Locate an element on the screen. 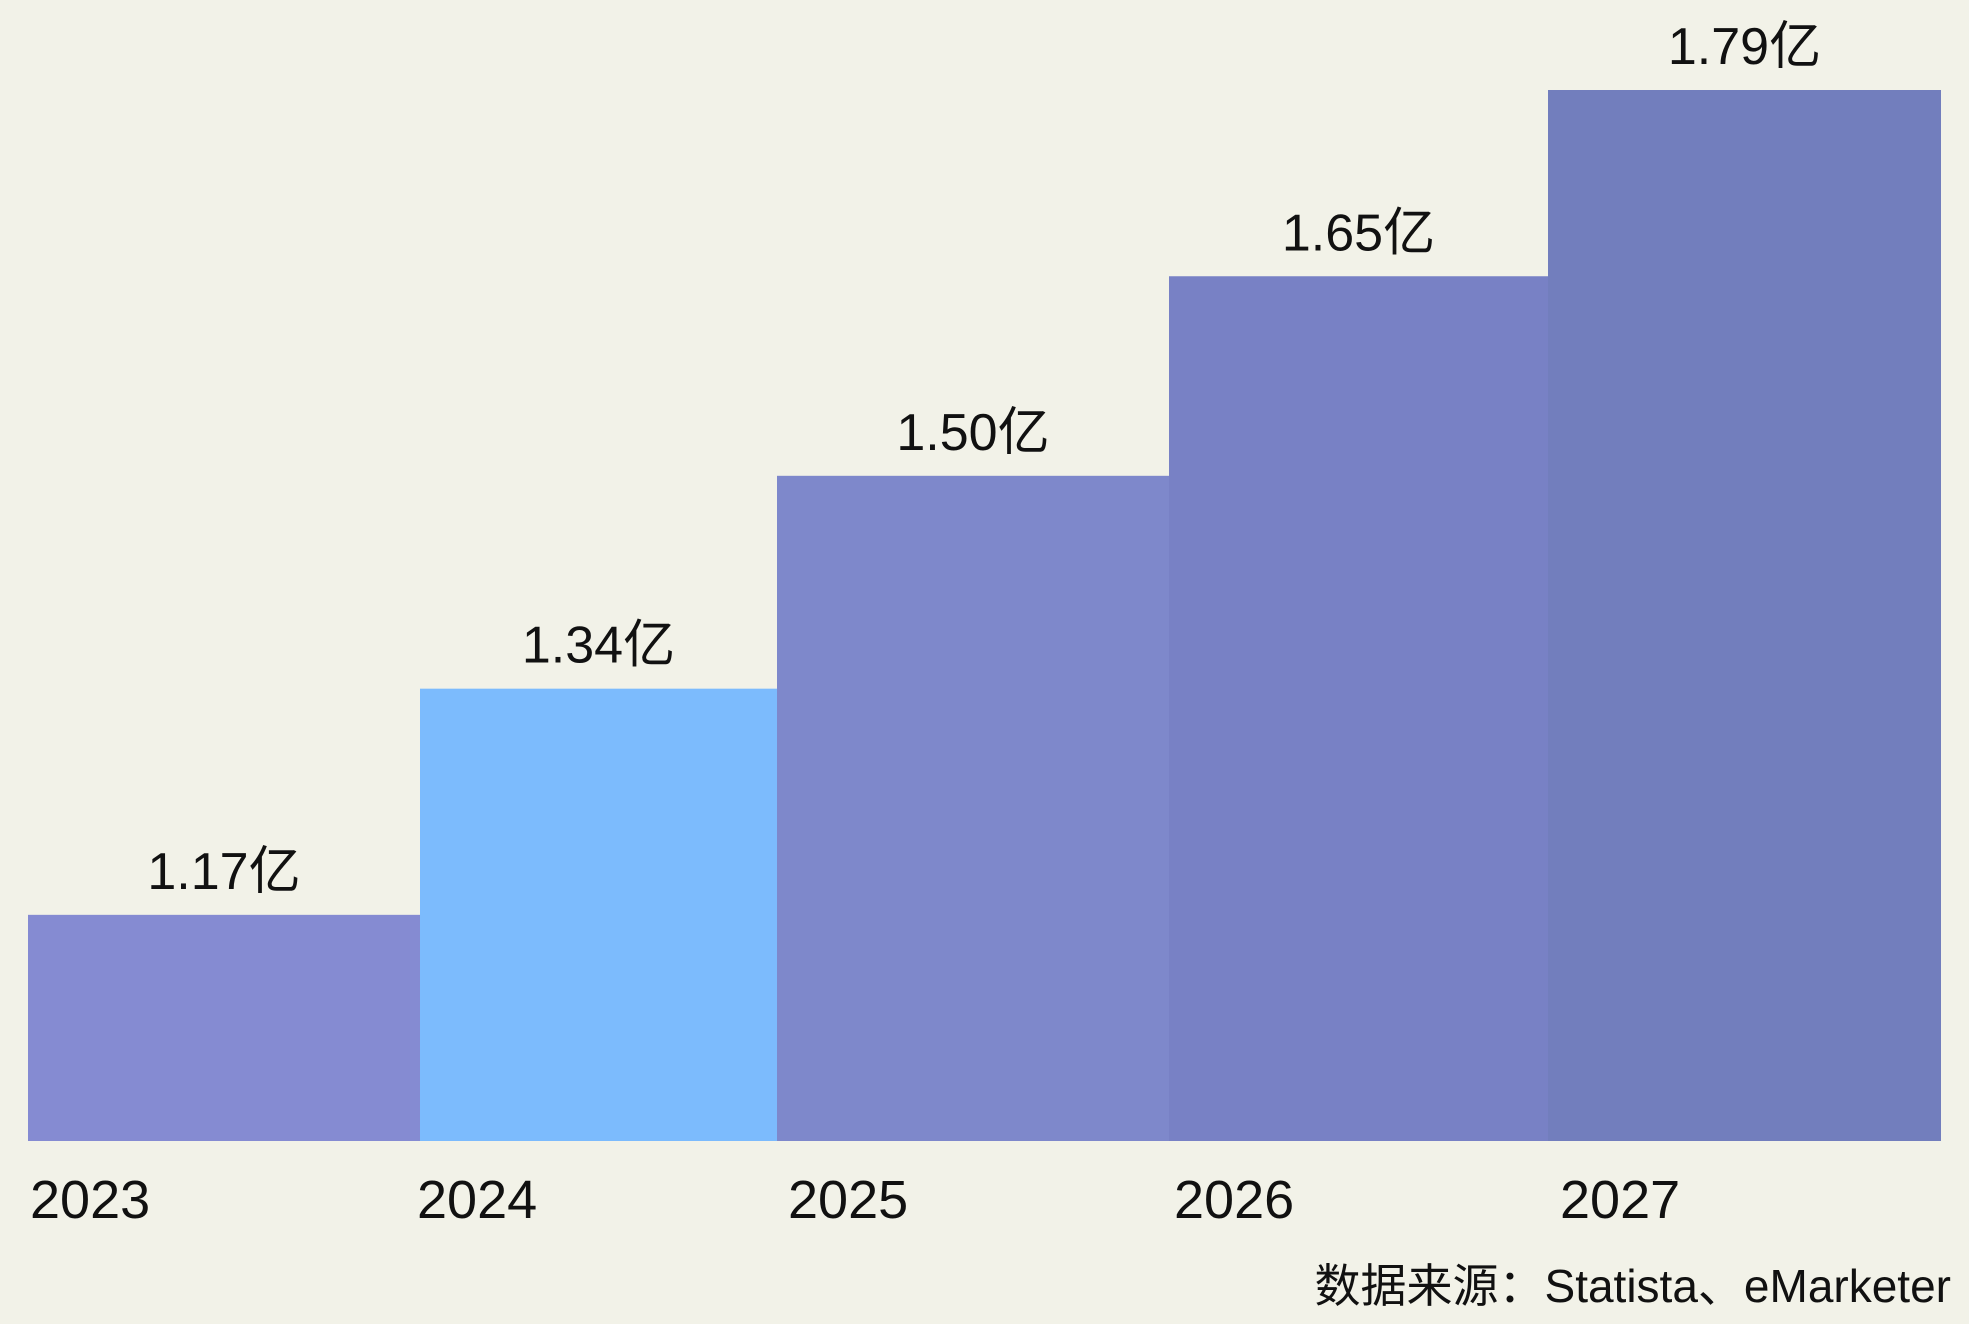  value-label-2024: 1.34亿 is located at coordinates (598, 646).